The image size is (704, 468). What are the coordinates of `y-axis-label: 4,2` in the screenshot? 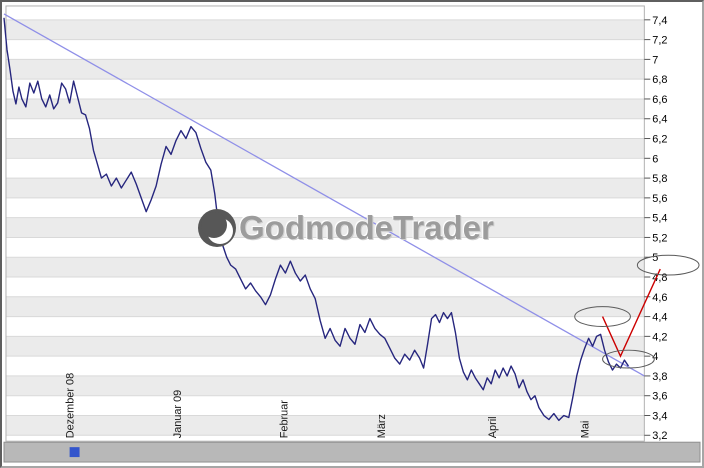 It's located at (659, 337).